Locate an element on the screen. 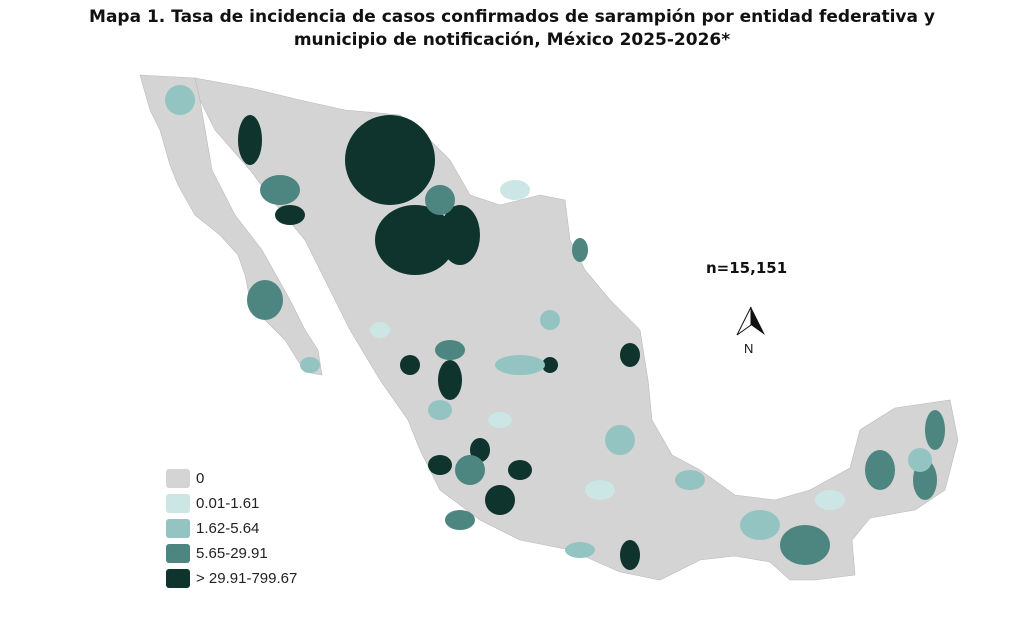  legend-label: 0 is located at coordinates (200, 478).